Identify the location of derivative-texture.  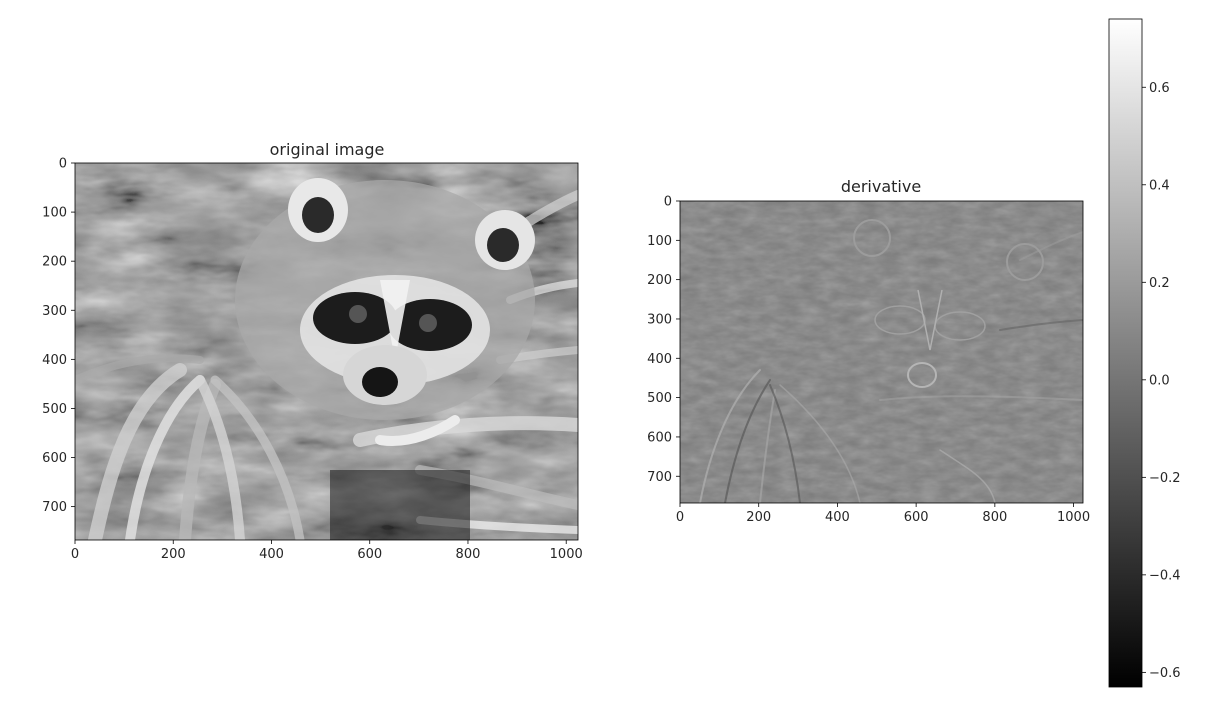
(881, 352).